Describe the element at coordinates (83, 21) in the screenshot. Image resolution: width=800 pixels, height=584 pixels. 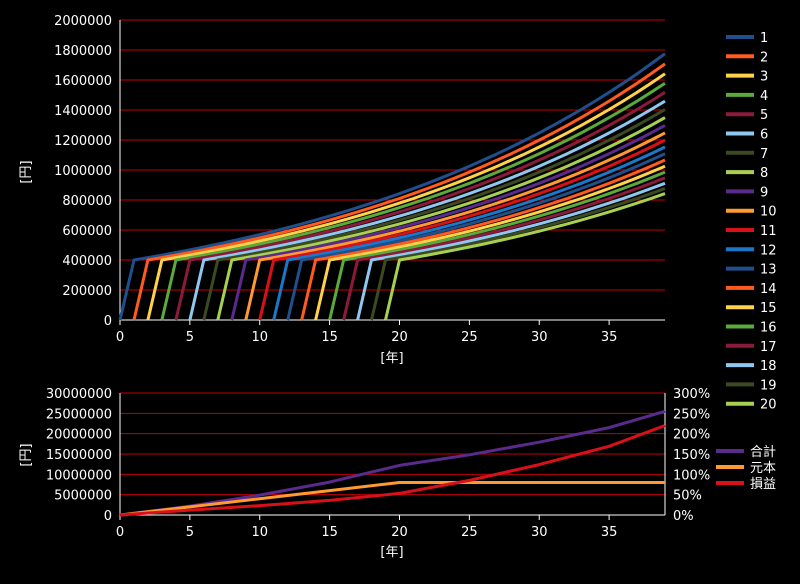
I see `chart1-ytick-label: 2000000` at that location.